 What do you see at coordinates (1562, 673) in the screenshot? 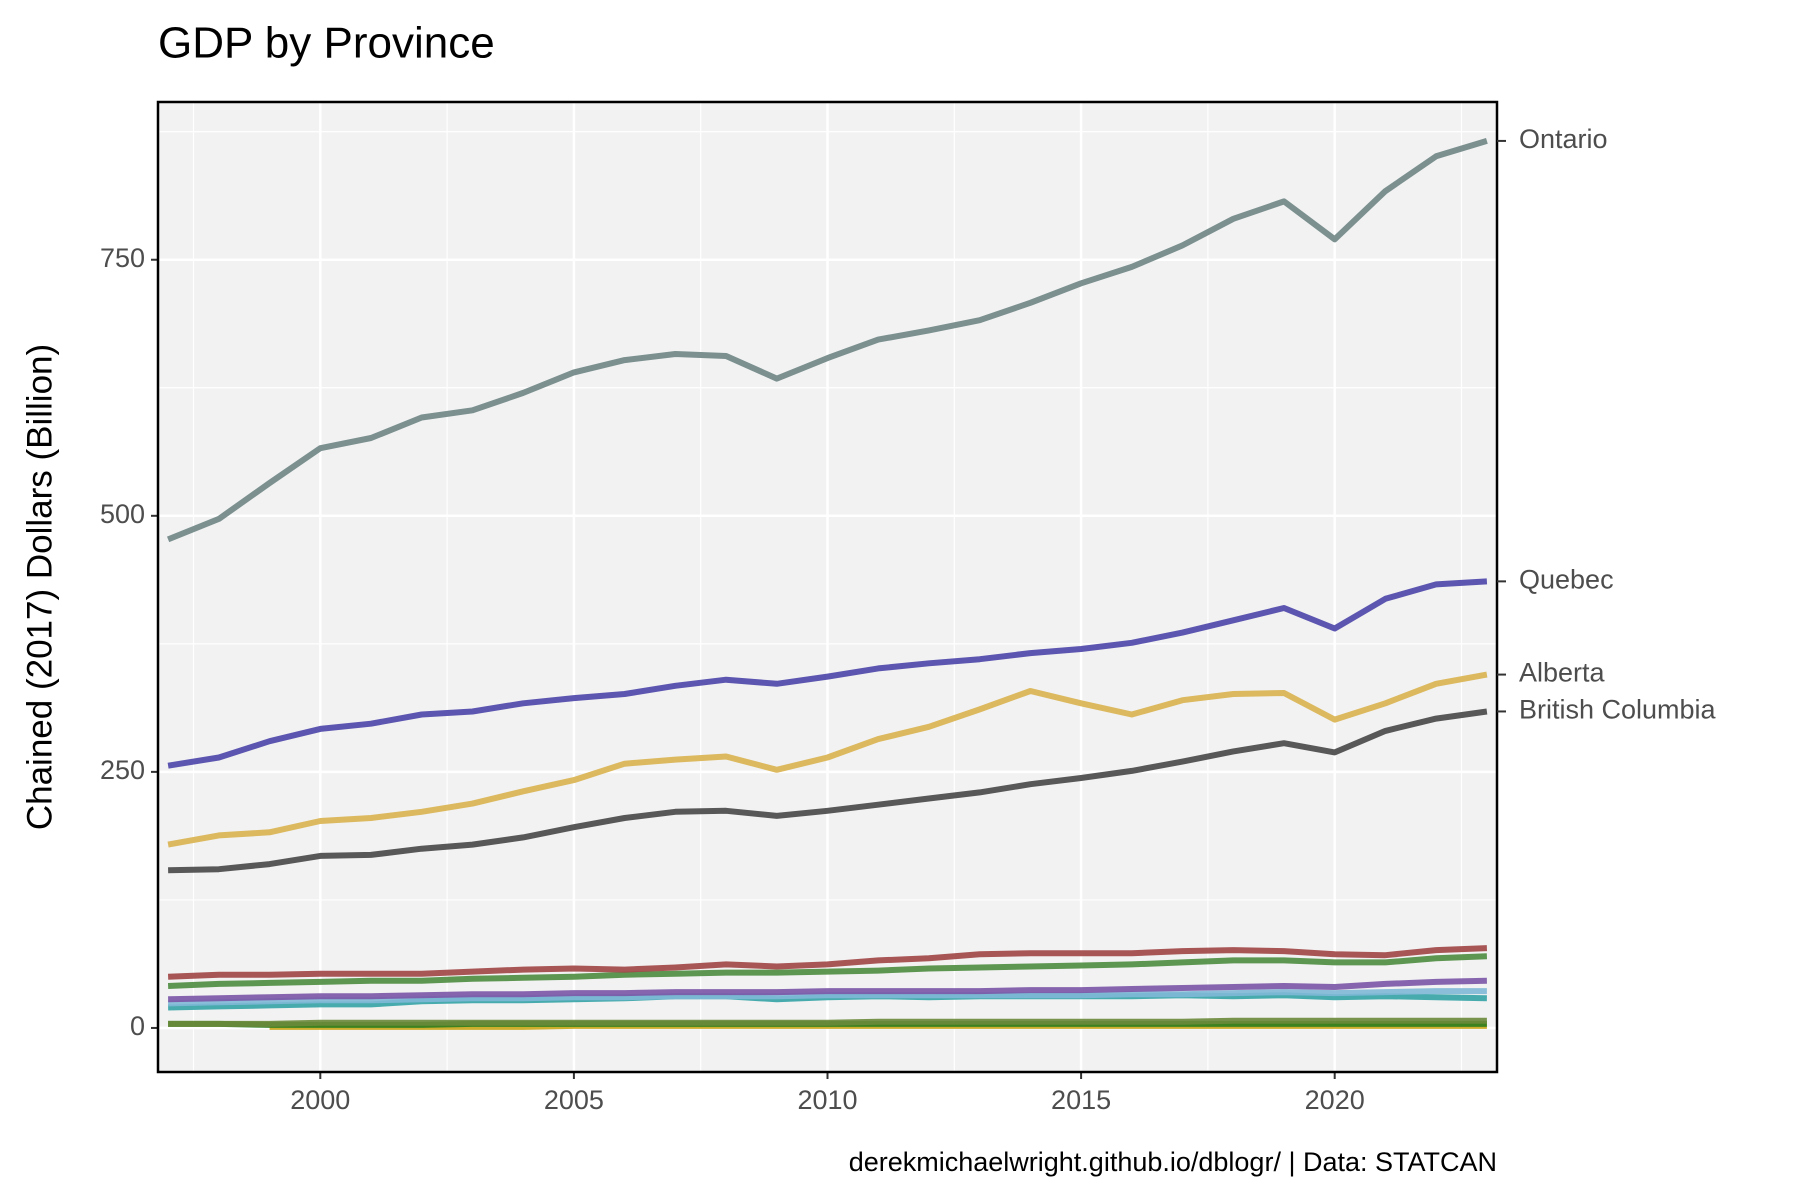
I see `end-label: Alberta` at bounding box center [1562, 673].